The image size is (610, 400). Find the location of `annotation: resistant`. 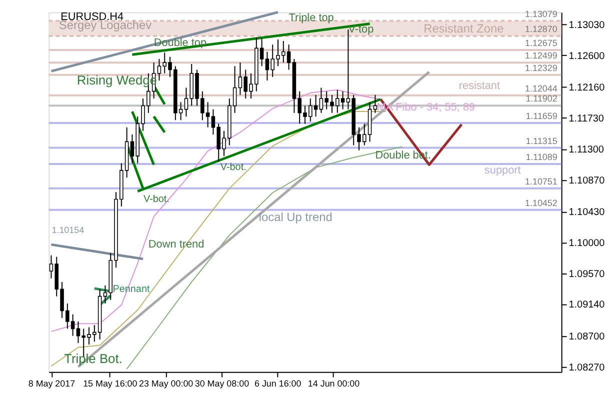

annotation: resistant is located at coordinates (479, 86).